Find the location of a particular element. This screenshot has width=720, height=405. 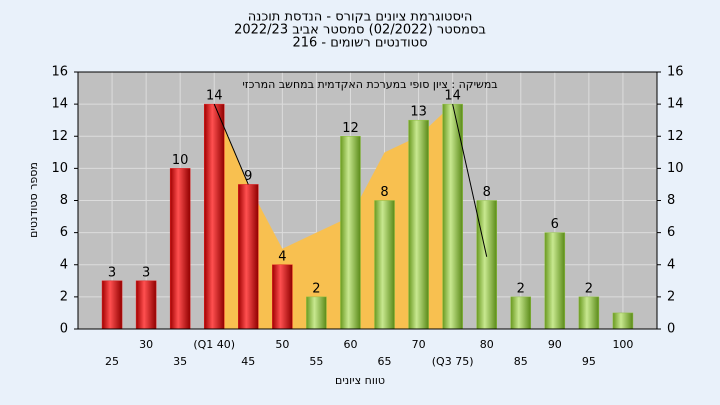

y-tick-label: 8 is located at coordinates (64, 200).